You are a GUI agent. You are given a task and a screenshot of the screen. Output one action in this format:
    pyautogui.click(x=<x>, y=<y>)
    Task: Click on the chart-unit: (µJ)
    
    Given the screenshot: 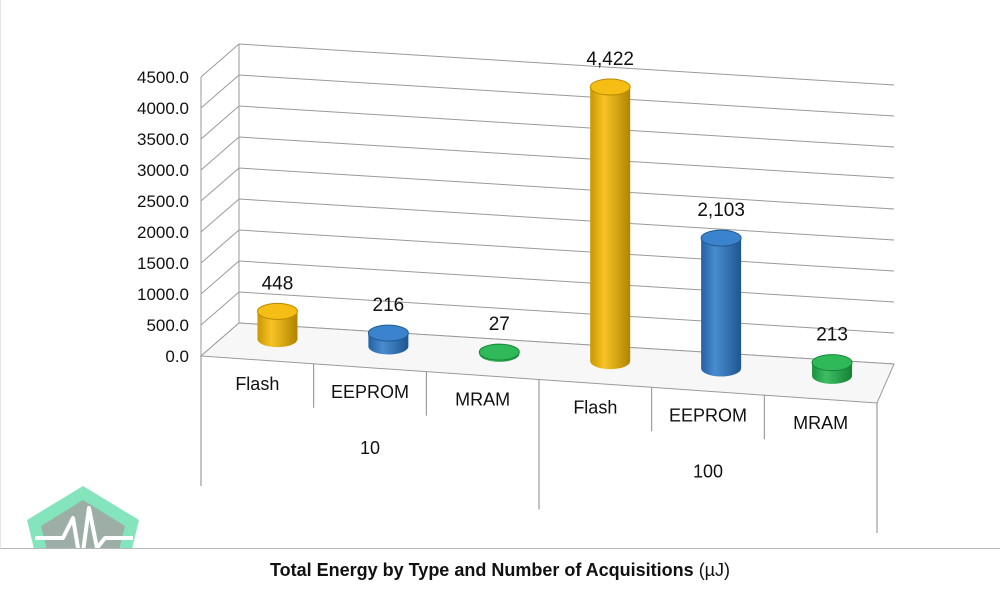 What is the action you would take?
    pyautogui.click(x=714, y=570)
    